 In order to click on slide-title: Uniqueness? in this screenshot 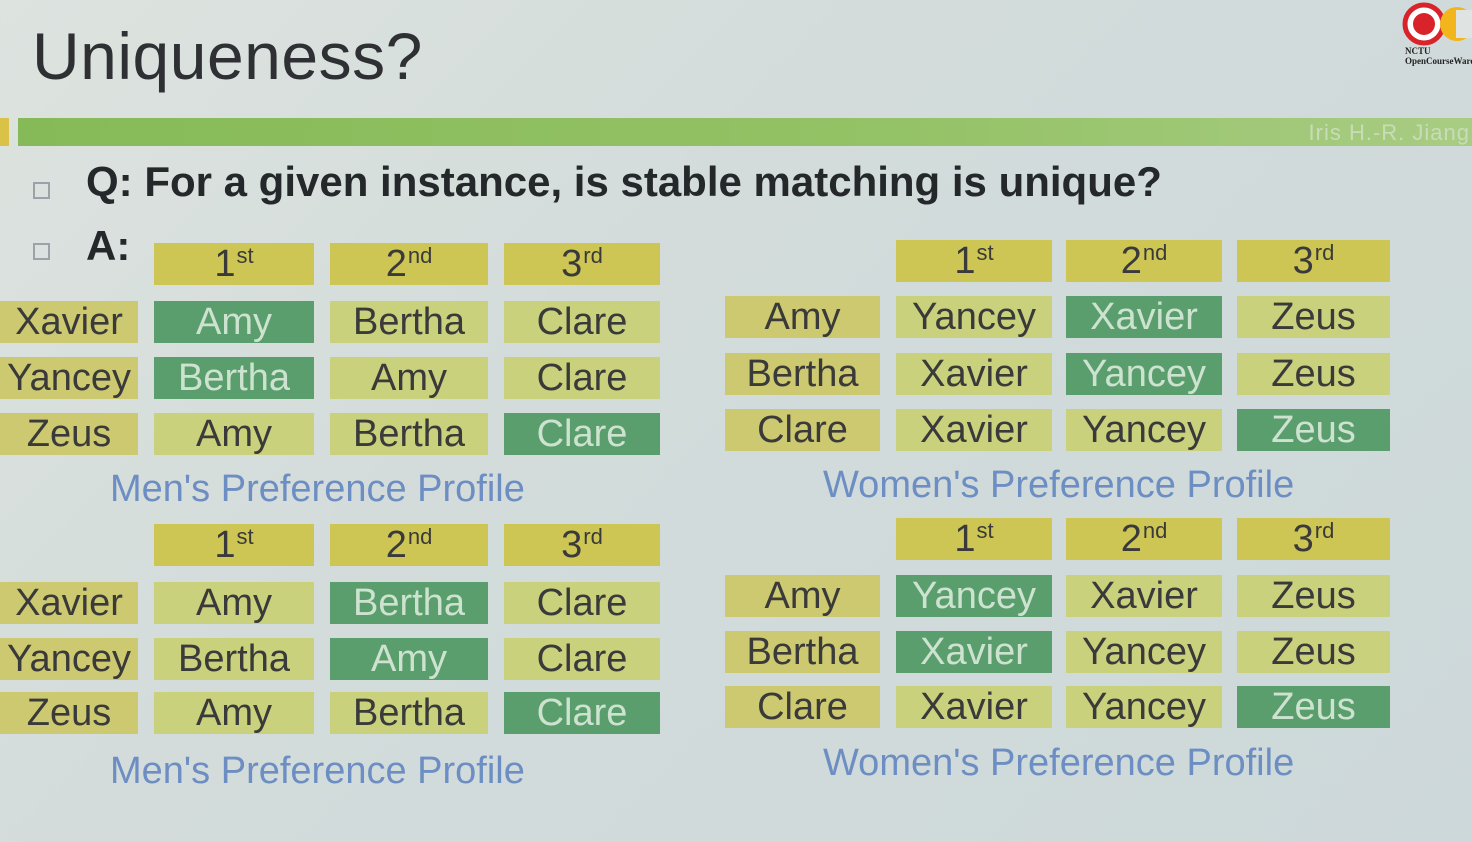, I will do `click(227, 56)`.